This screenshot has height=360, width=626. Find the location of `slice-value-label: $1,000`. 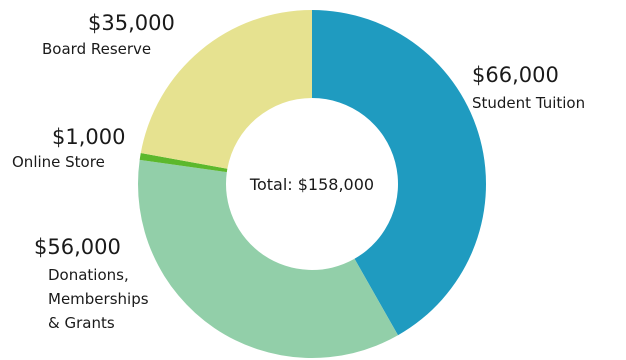

slice-value-label: $1,000 is located at coordinates (88, 137).